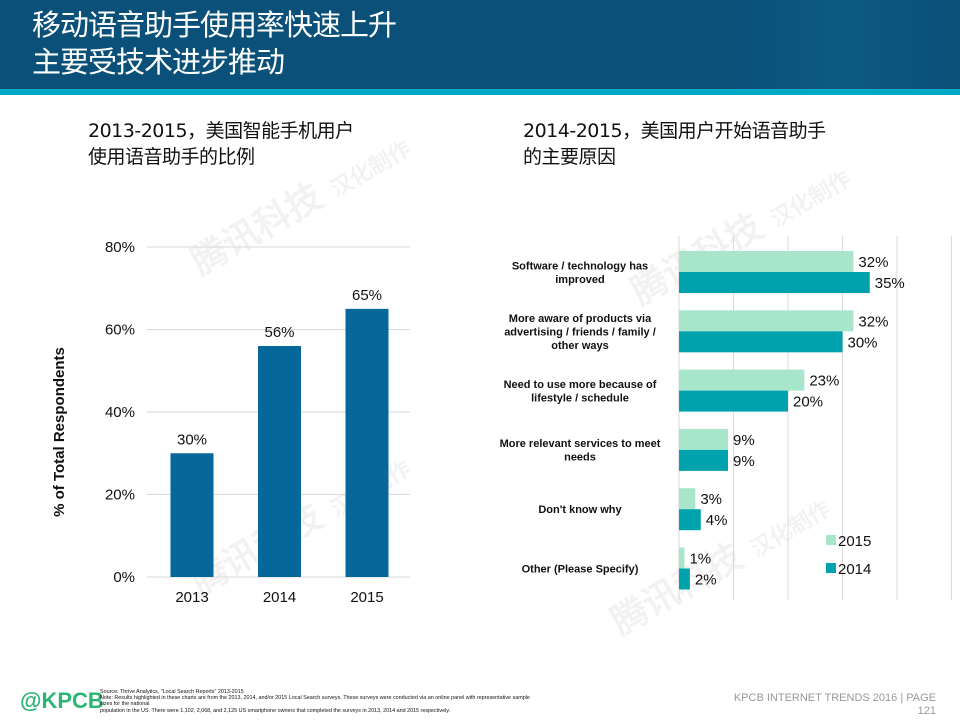  What do you see at coordinates (834, 698) in the screenshot?
I see `report-name: KPCB INTERNET TRENDS 2016 | PAGE` at bounding box center [834, 698].